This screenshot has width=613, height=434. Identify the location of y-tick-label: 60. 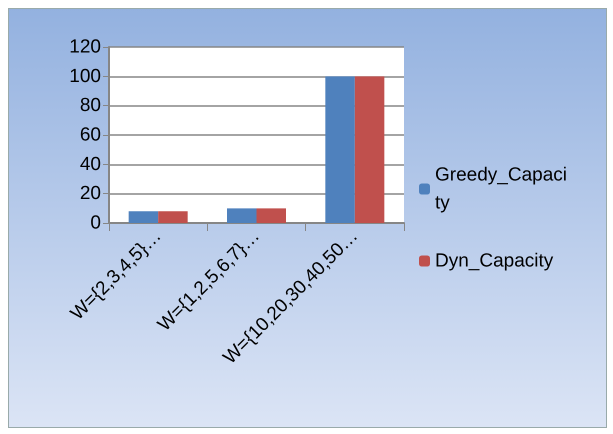
(90, 135).